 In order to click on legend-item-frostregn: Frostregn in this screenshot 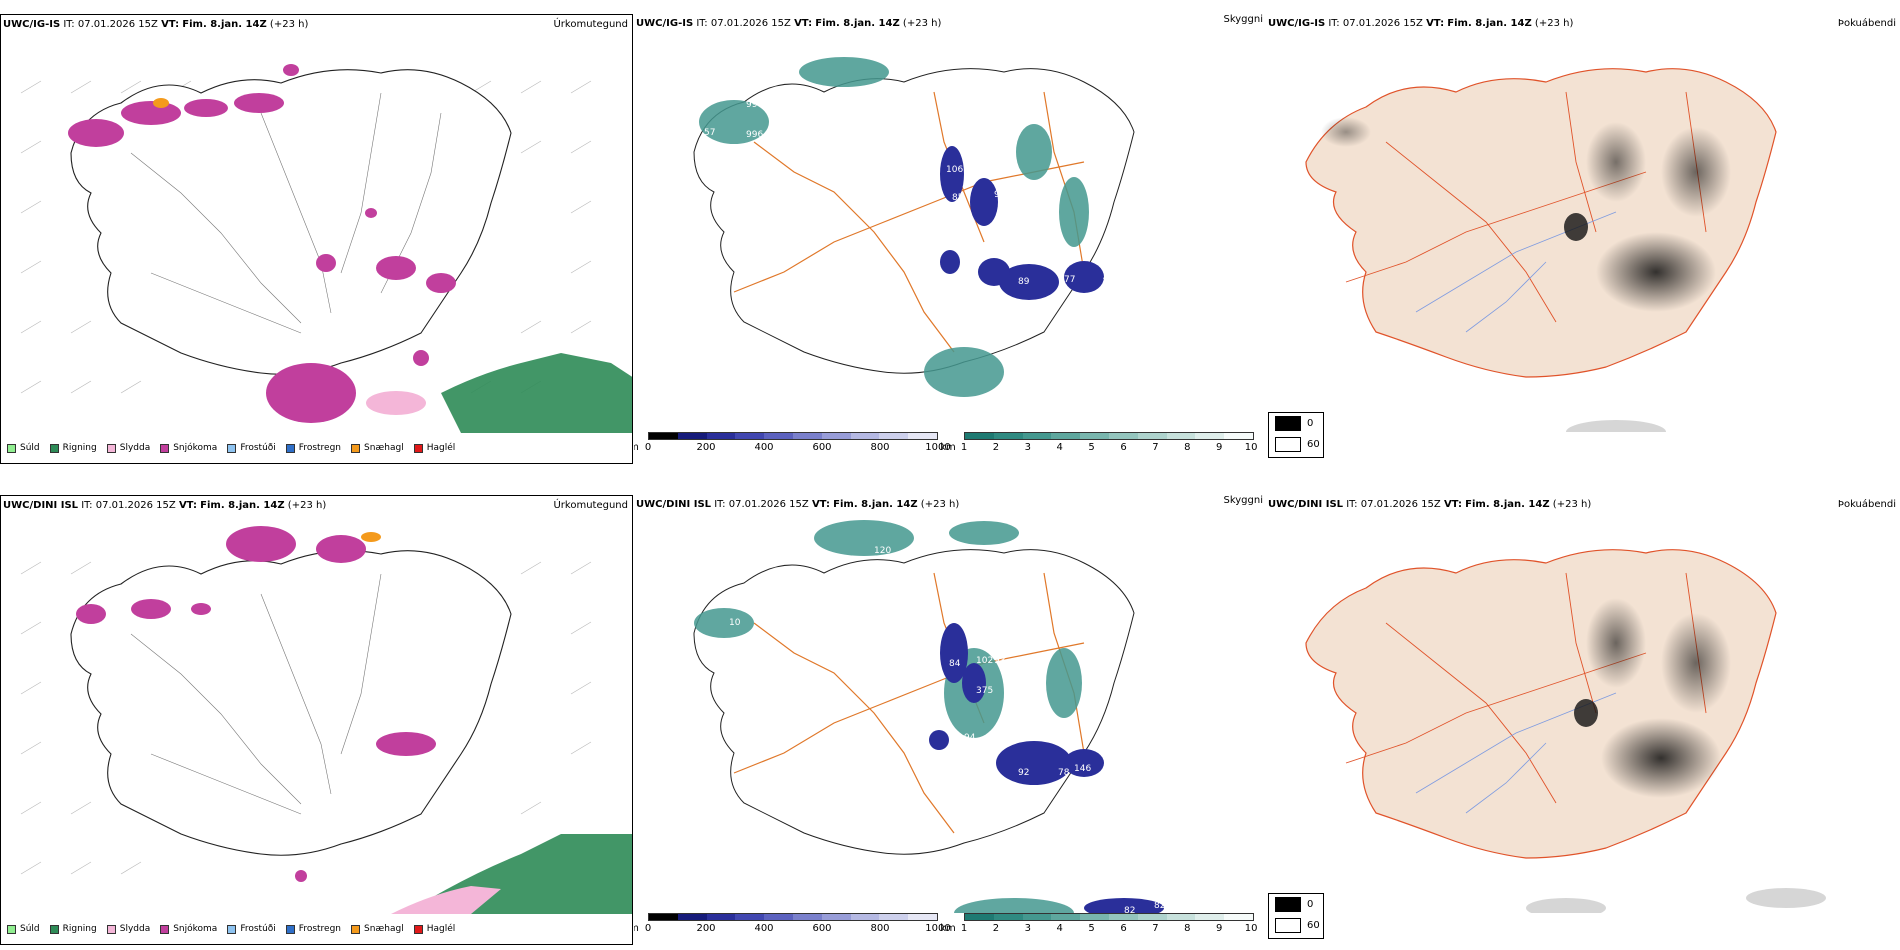, I will do `click(313, 448)`.